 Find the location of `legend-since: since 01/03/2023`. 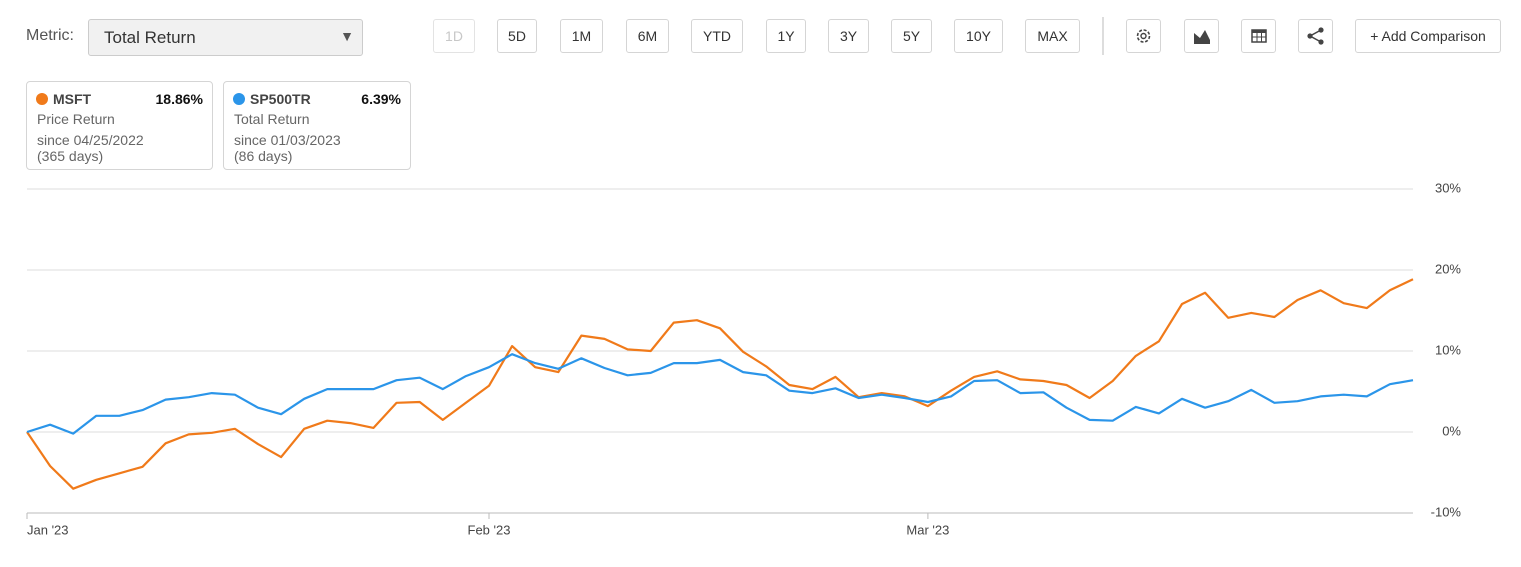

legend-since: since 01/03/2023 is located at coordinates (287, 140).